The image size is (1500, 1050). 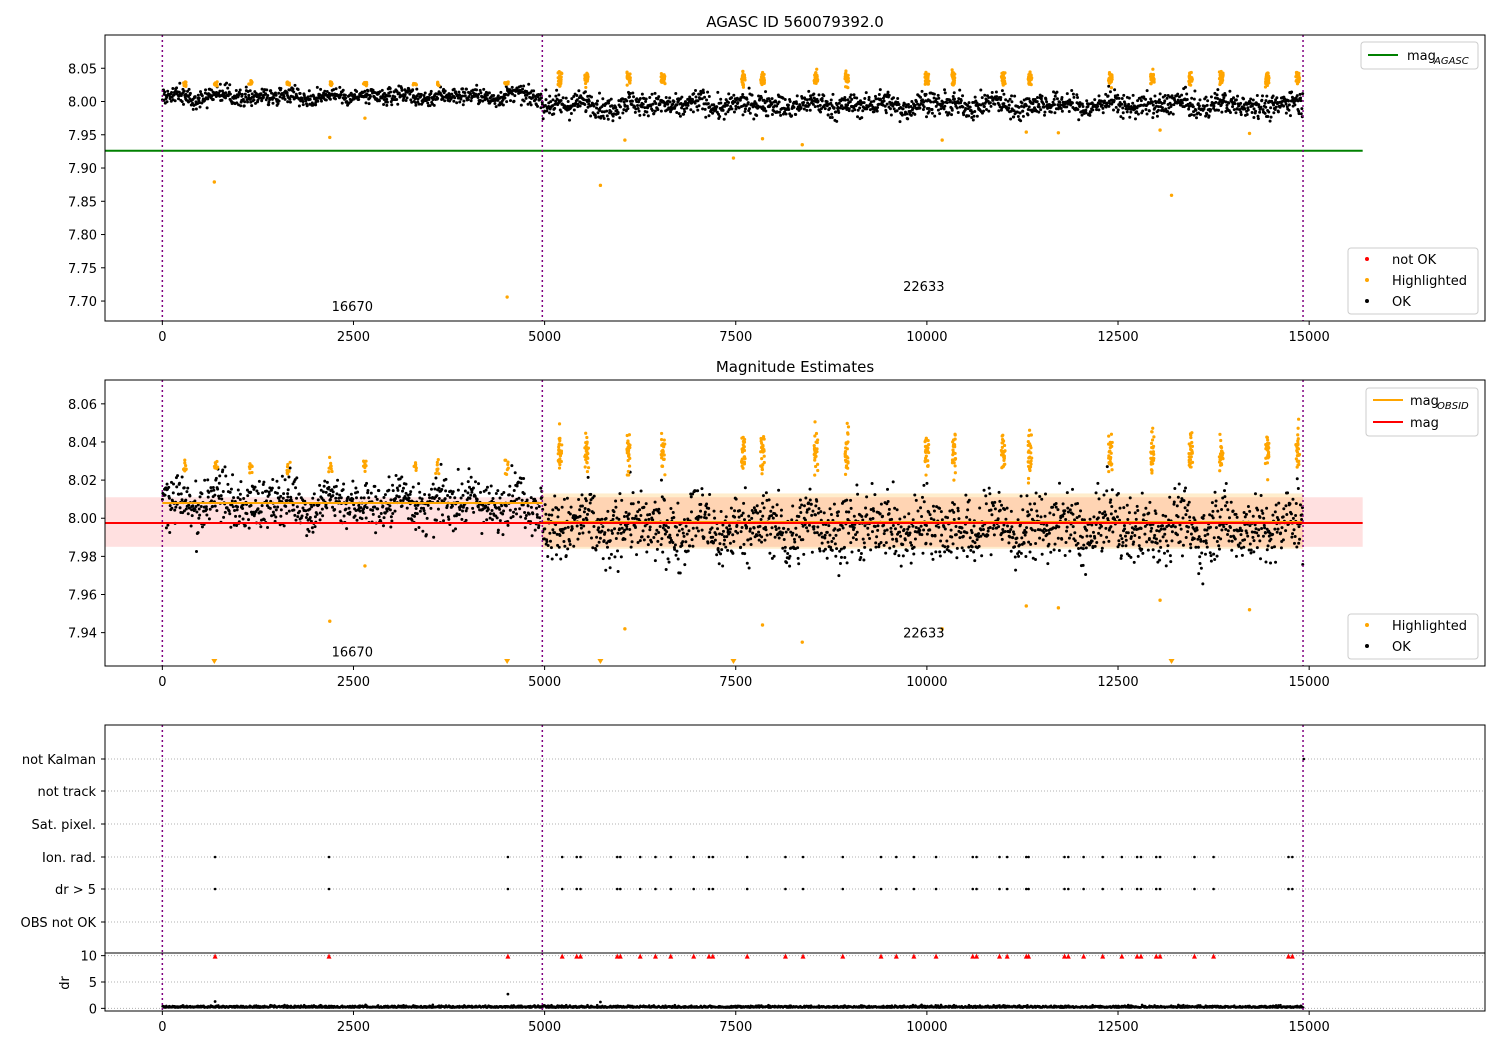 I want to click on y-tick-label: 7.80, so click(x=82, y=236).